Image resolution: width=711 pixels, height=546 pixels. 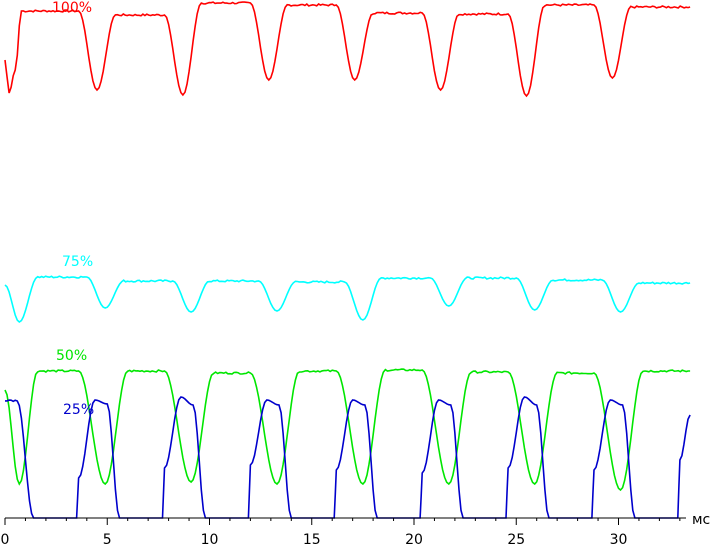 What do you see at coordinates (71, 356) in the screenshot?
I see `series-label-50pct: 50%` at bounding box center [71, 356].